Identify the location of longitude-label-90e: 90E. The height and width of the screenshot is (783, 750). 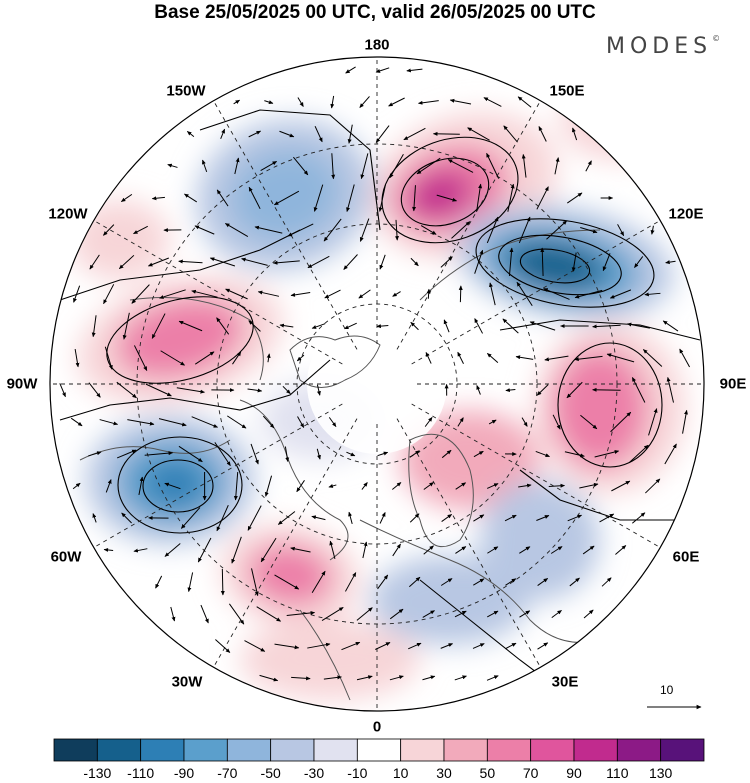
(733, 384).